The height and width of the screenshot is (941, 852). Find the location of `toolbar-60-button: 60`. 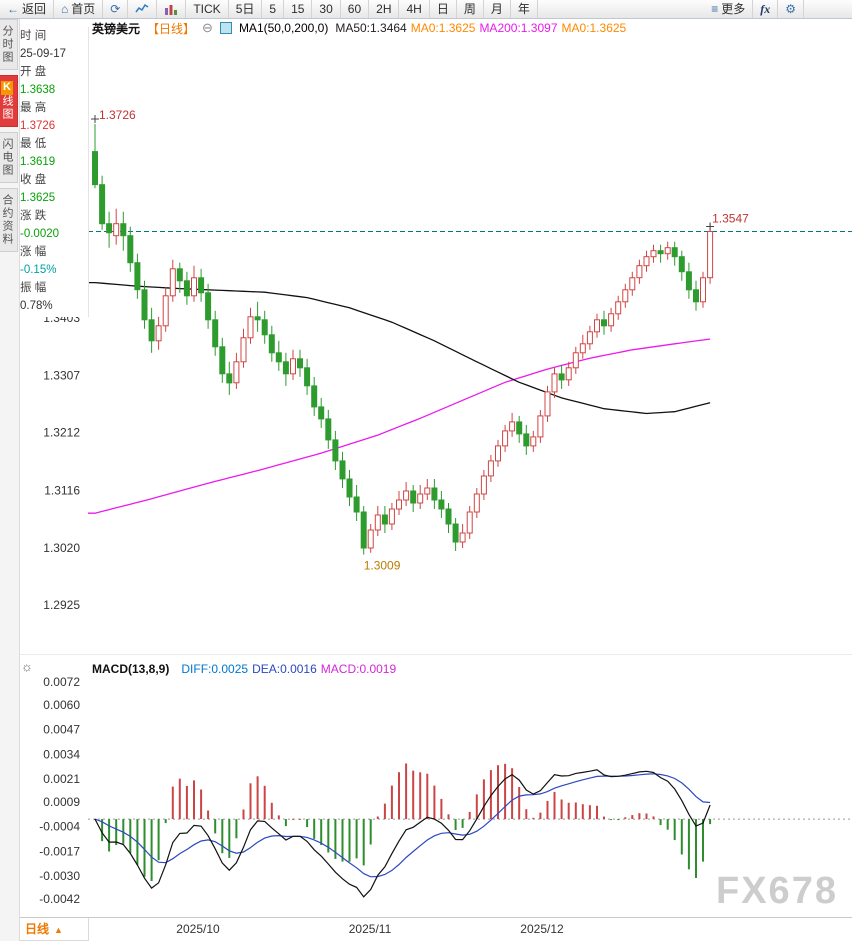

toolbar-60-button: 60 is located at coordinates (355, 9).